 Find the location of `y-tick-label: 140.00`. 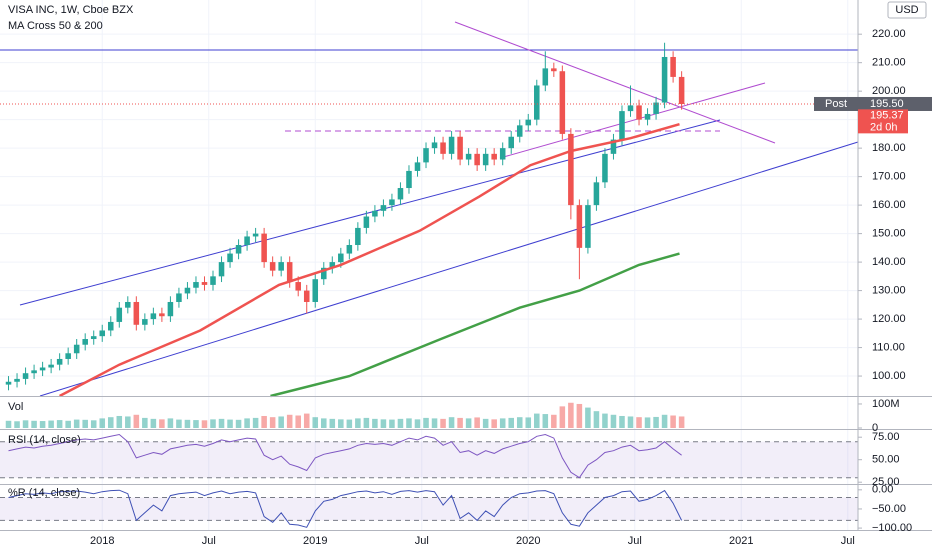

y-tick-label: 140.00 is located at coordinates (889, 262).